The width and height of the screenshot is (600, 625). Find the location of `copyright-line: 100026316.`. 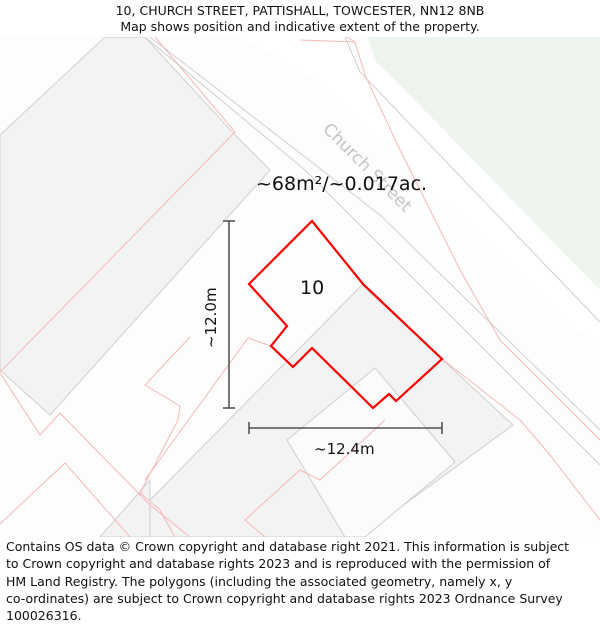

copyright-line: 100026316. is located at coordinates (44, 616).